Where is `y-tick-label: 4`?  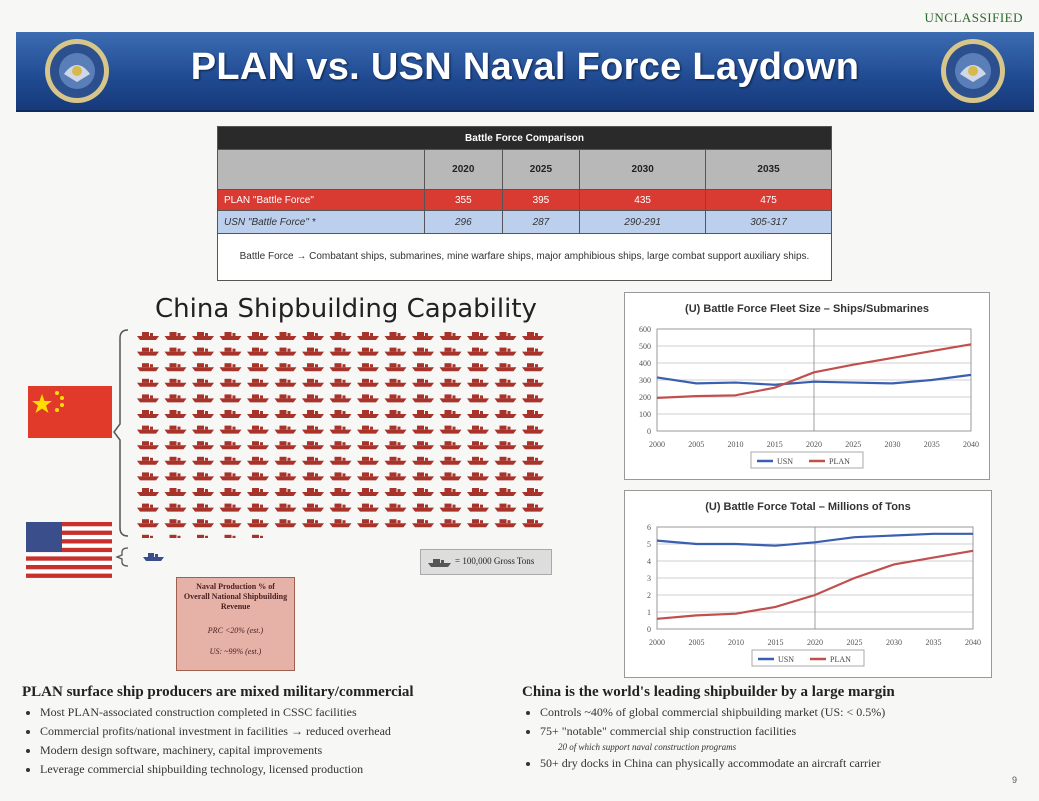 y-tick-label: 4 is located at coordinates (649, 561).